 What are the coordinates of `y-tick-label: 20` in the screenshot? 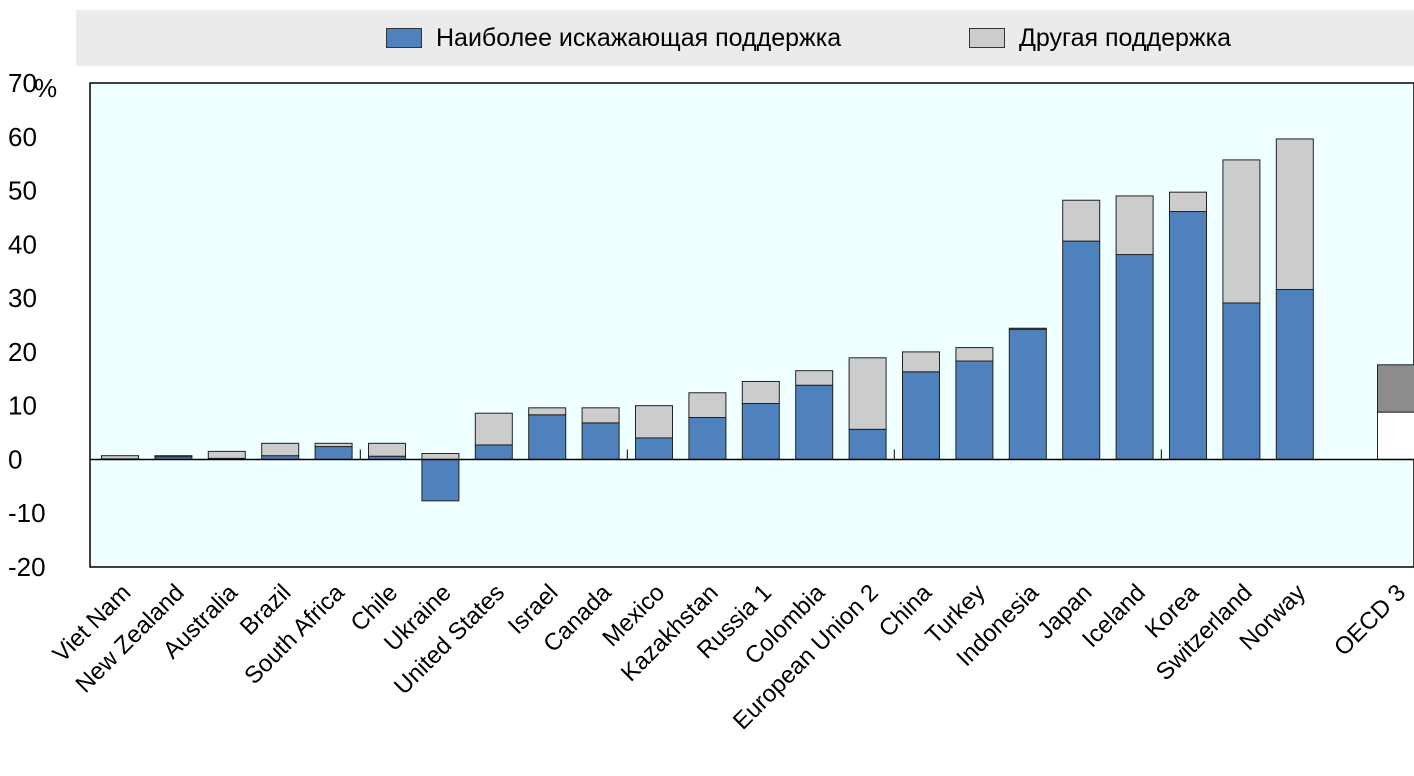 It's located at (22, 352).